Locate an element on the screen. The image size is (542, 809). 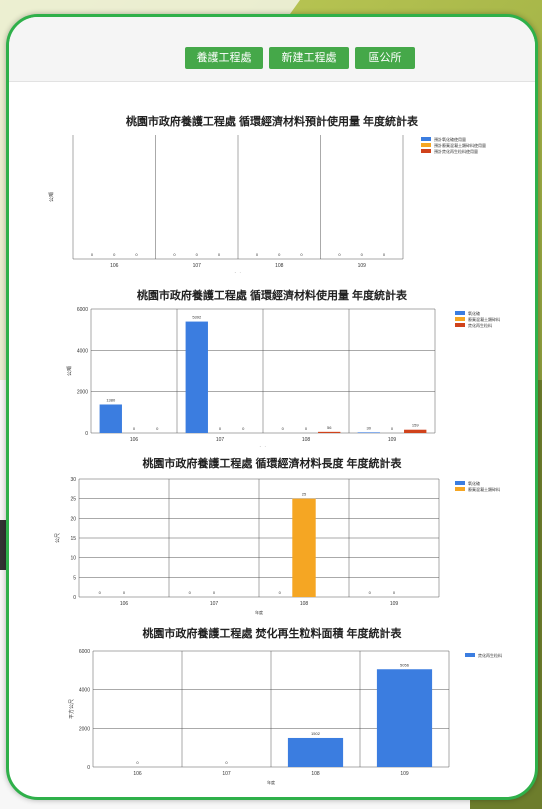
tab-district-office: 區公所 is located at coordinates (385, 58).